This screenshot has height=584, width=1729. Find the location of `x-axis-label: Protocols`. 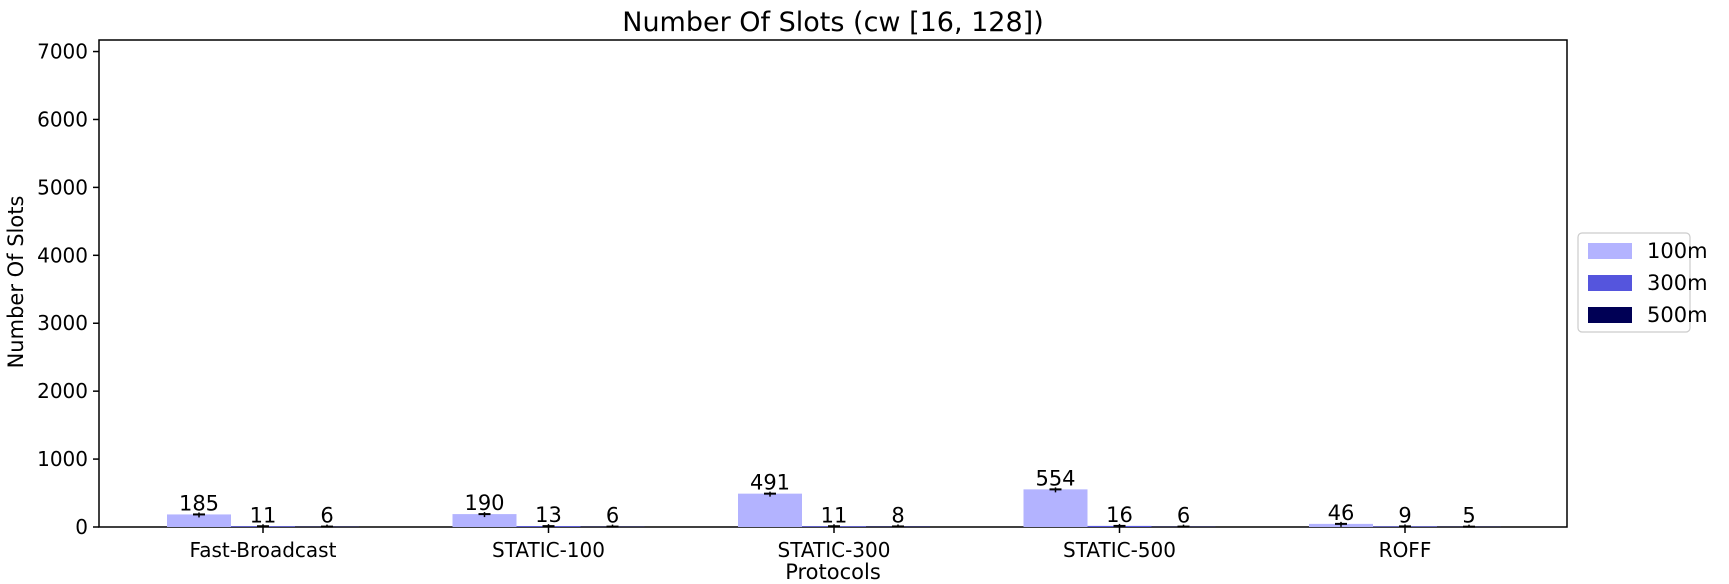

x-axis-label: Protocols is located at coordinates (833, 572).